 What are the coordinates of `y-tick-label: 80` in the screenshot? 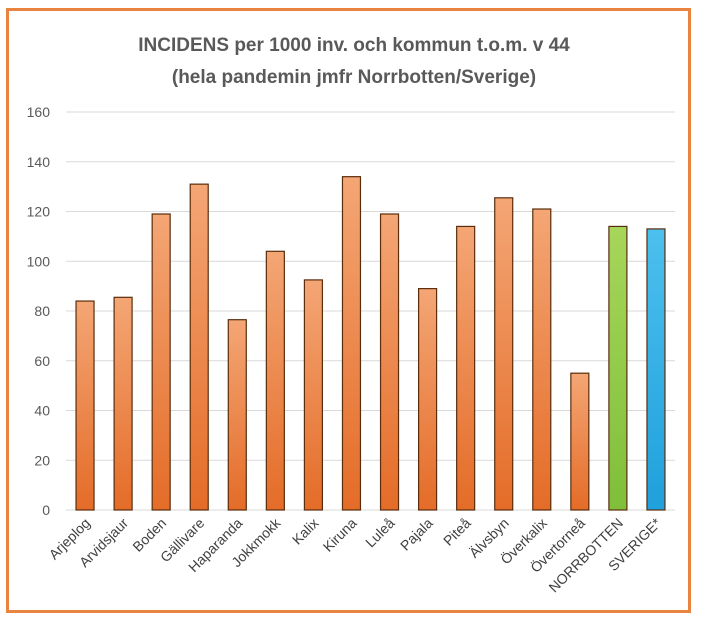 It's located at (42, 311).